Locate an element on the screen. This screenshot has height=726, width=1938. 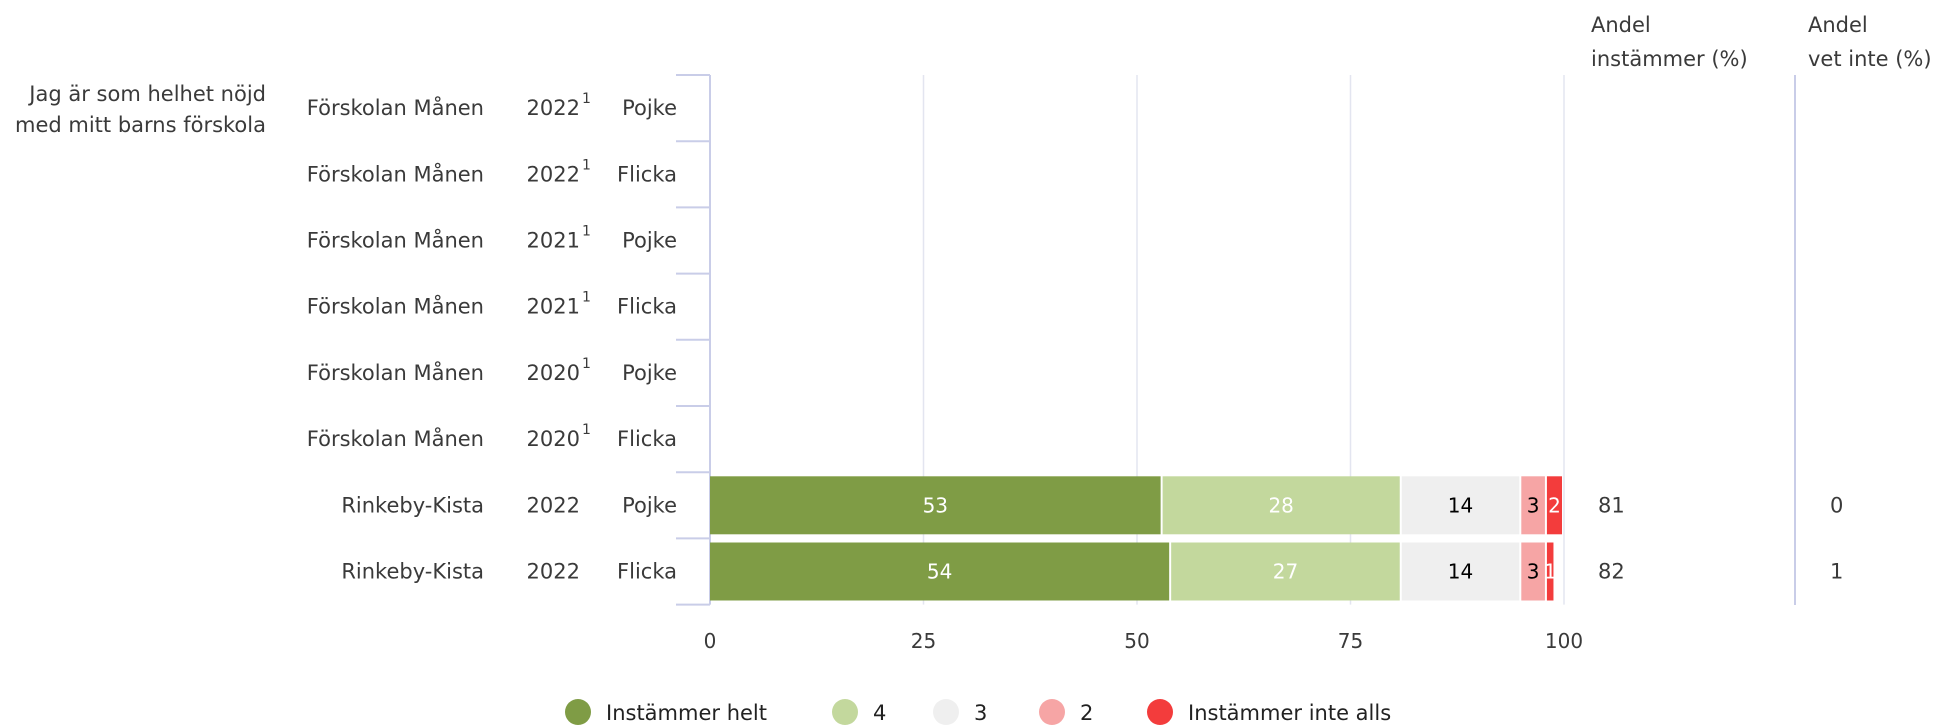
bar-value-label: 2 is located at coordinates (1554, 505).